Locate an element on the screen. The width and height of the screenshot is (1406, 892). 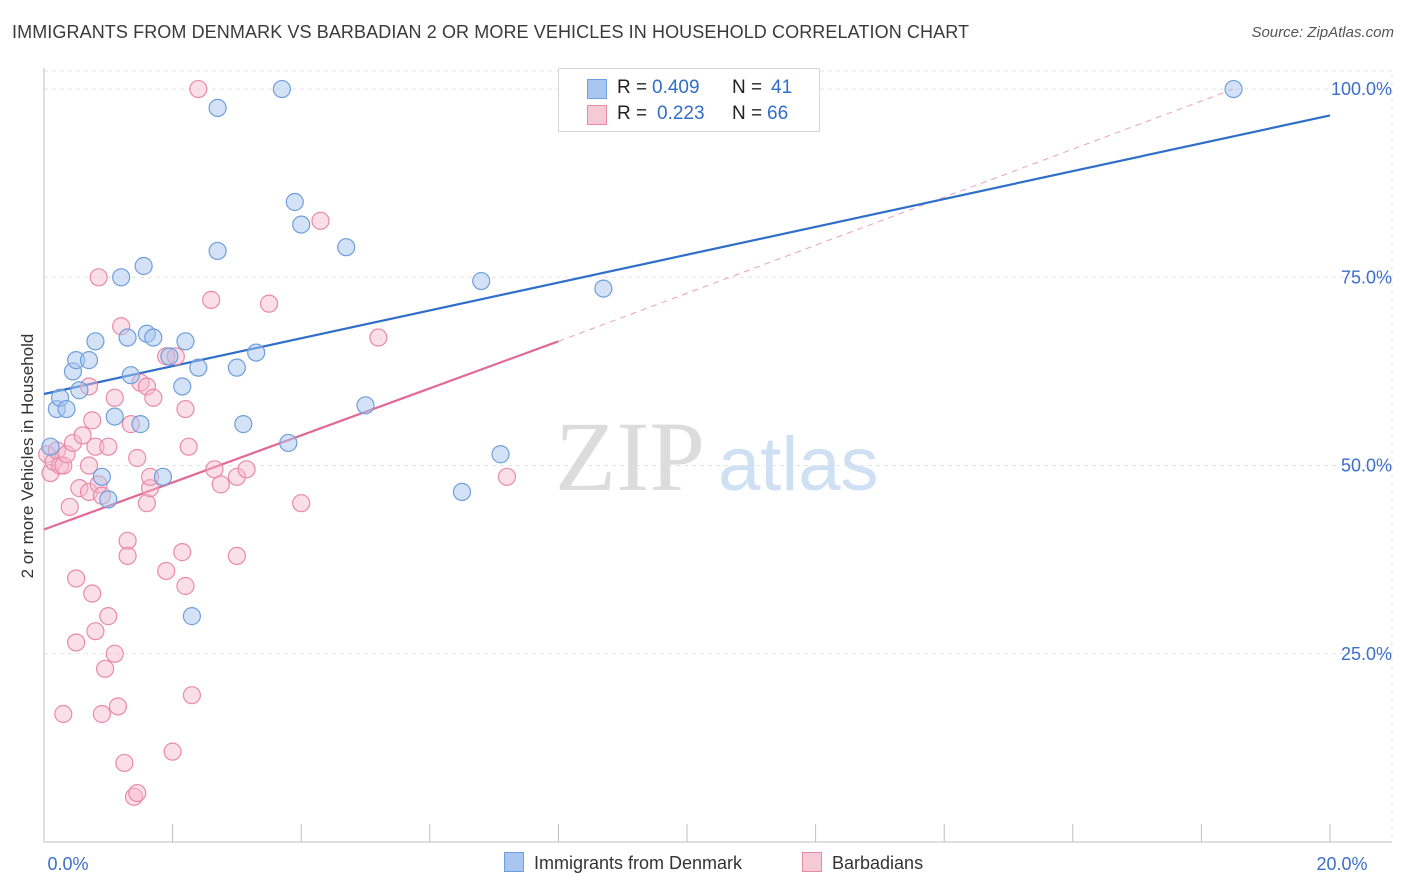
x-tick-label: 0.0% is located at coordinates (67, 864).